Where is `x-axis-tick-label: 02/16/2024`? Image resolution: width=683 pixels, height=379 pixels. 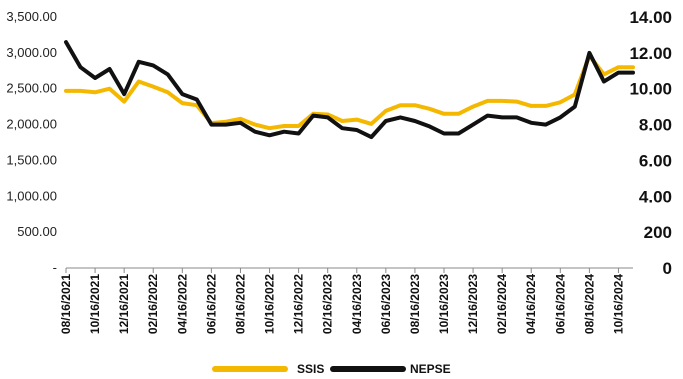 x-axis-tick-label: 02/16/2024 is located at coordinates (502, 304).